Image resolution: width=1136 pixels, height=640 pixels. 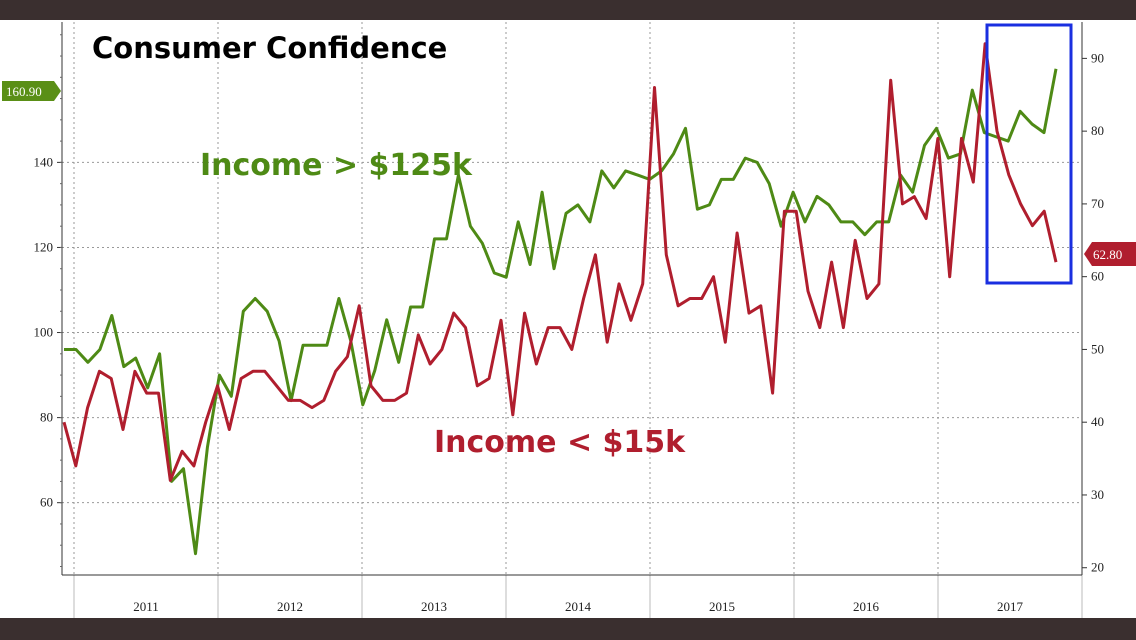 What do you see at coordinates (1097, 348) in the screenshot?
I see `right-tick-label: 50` at bounding box center [1097, 348].